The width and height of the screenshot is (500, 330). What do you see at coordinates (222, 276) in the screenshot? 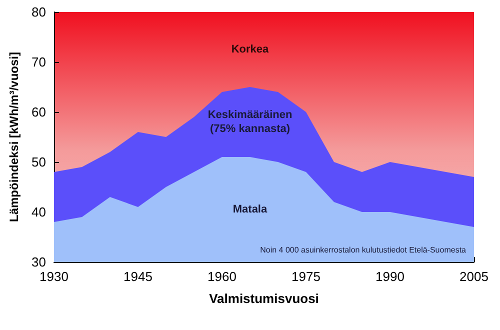
I see `x-tick-label: 1960` at bounding box center [222, 276].